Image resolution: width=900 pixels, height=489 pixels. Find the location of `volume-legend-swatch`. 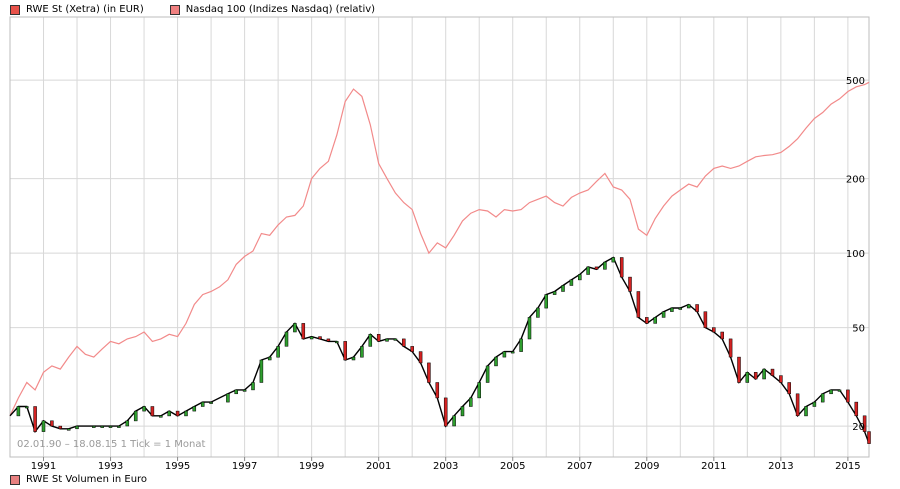

volume-legend-swatch is located at coordinates (15, 480).